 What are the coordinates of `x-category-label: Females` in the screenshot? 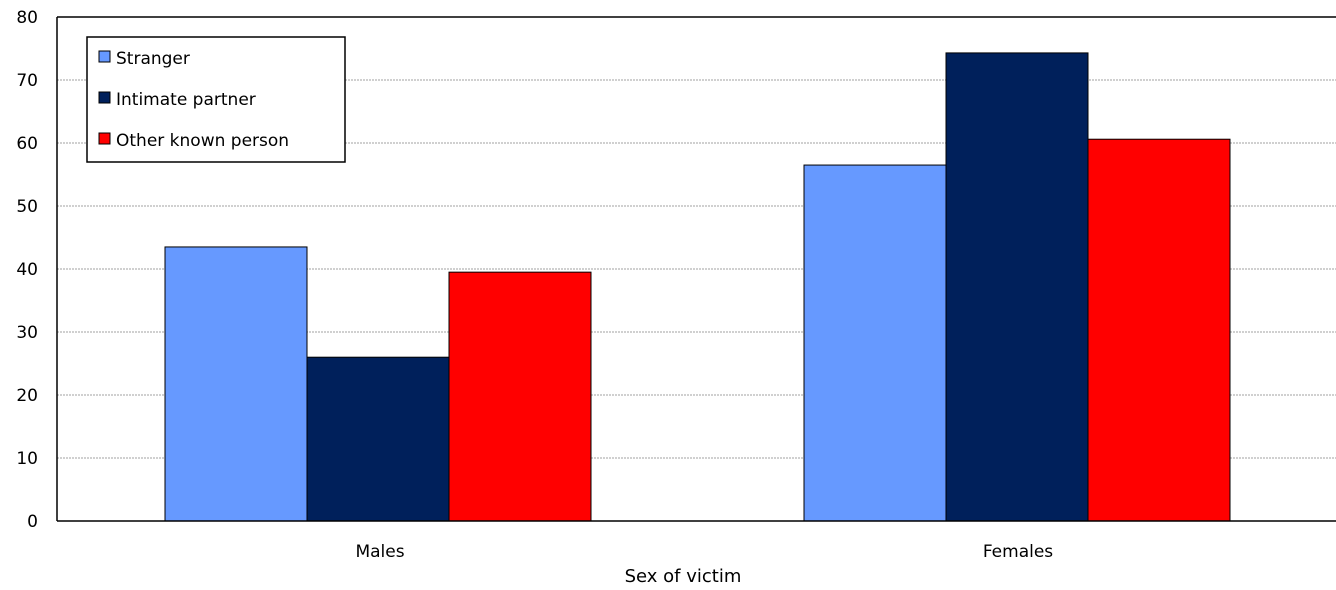 It's located at (1018, 552).